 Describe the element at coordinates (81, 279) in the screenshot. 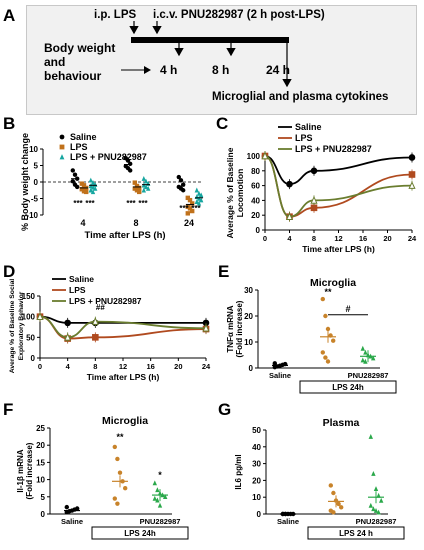

I see `d-legend-label: Saline` at that location.